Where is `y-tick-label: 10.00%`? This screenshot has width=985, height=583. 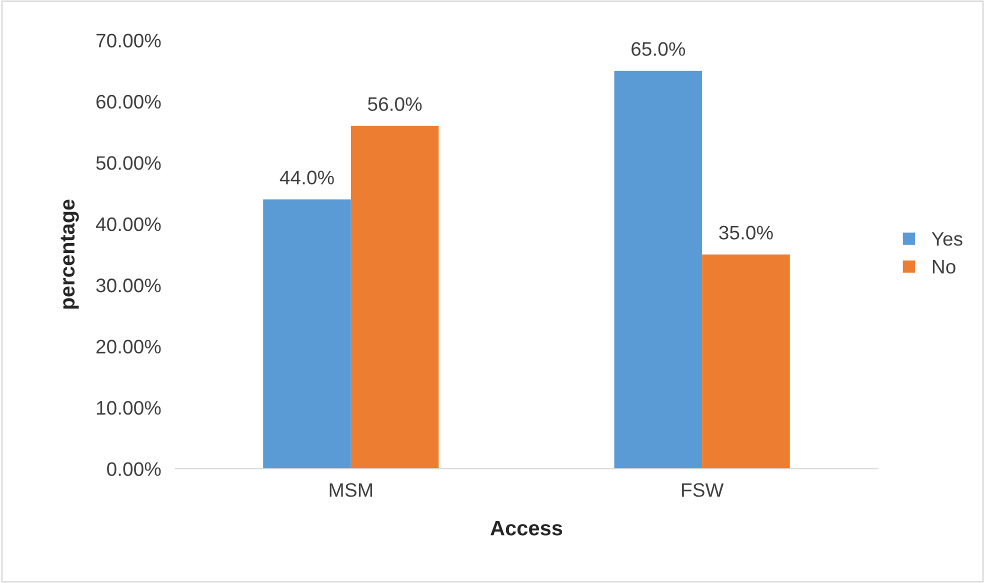 y-tick-label: 10.00% is located at coordinates (128, 407).